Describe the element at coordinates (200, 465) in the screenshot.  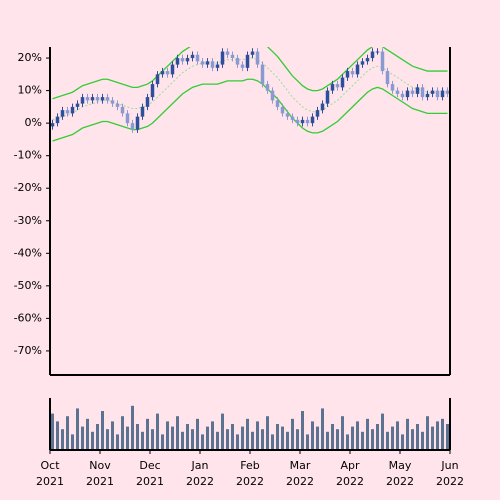
I see `x-tick-label: Jan` at that location.